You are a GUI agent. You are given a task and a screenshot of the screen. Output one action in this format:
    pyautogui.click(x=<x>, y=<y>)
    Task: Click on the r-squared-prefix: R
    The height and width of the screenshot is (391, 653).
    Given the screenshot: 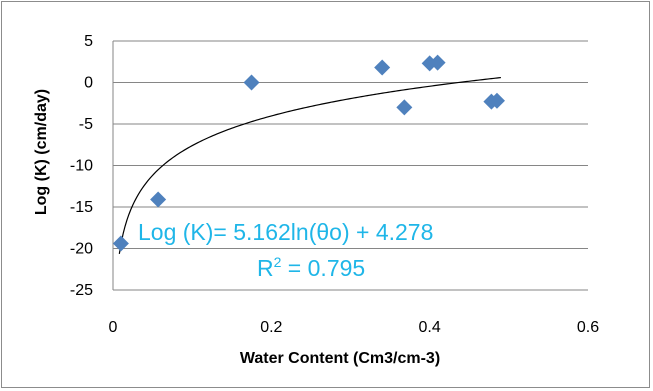 What is the action you would take?
    pyautogui.click(x=265, y=268)
    